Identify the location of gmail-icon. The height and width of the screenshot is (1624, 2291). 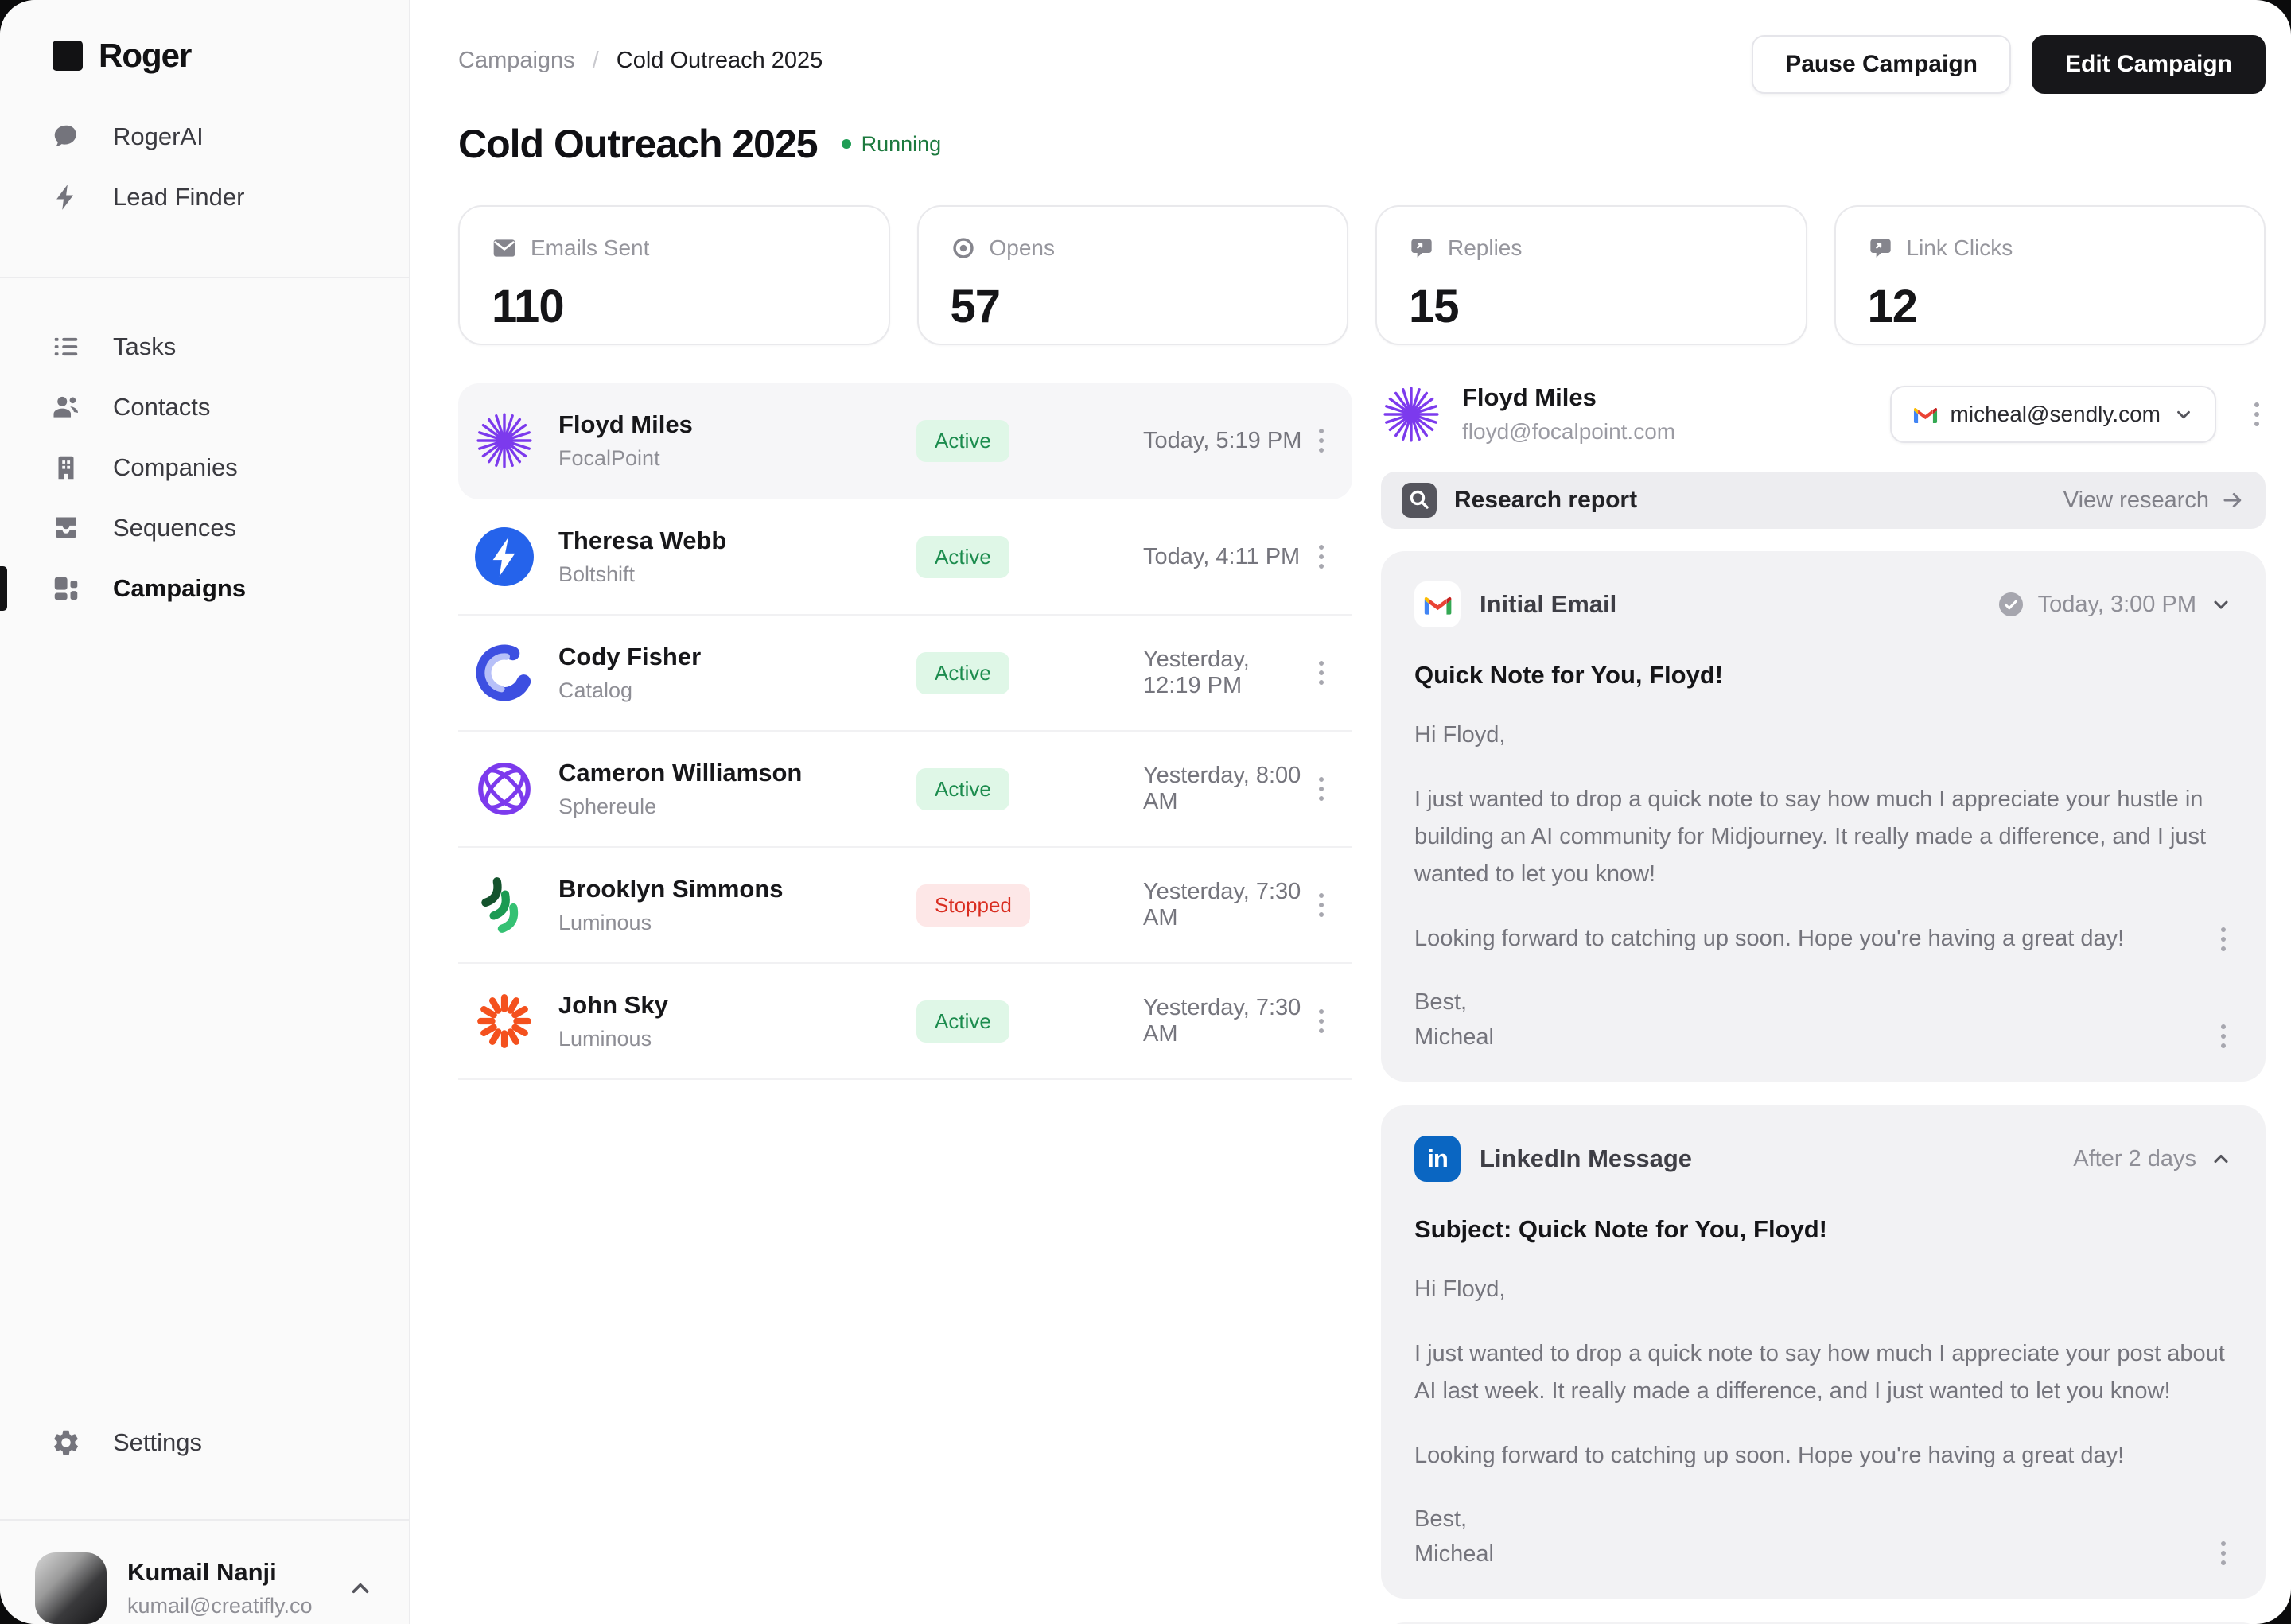
(1925, 414).